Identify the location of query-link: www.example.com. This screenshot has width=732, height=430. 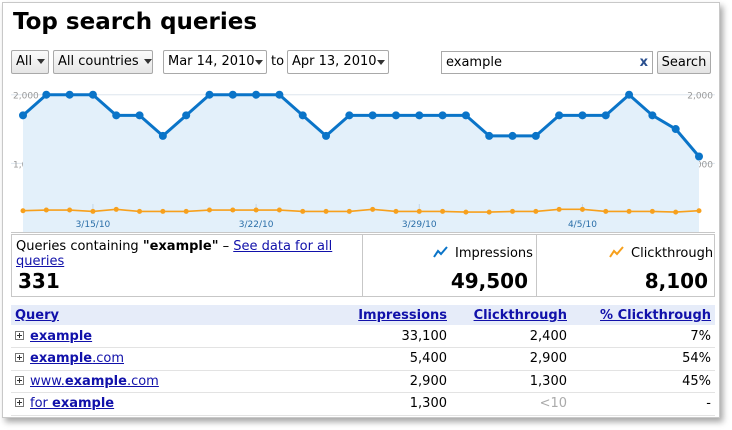
(94, 381).